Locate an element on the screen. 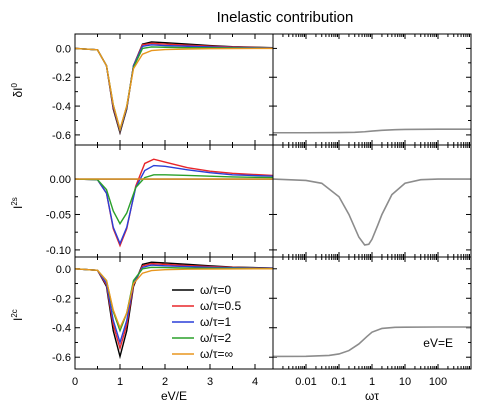  x-tick-label-log: 0.01 is located at coordinates (305, 382).